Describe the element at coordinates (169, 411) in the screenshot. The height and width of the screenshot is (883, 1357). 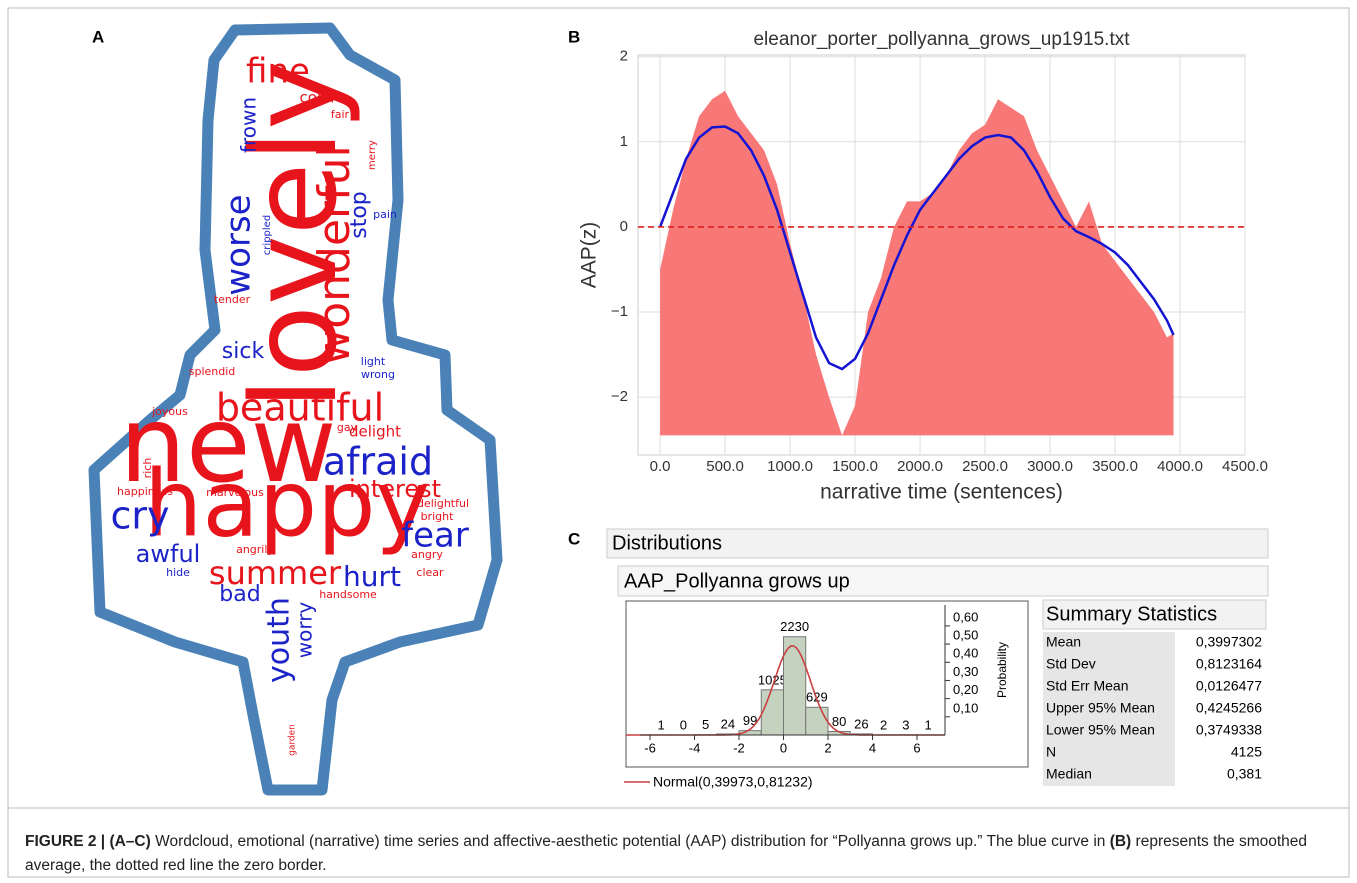
I see `word: joyous` at that location.